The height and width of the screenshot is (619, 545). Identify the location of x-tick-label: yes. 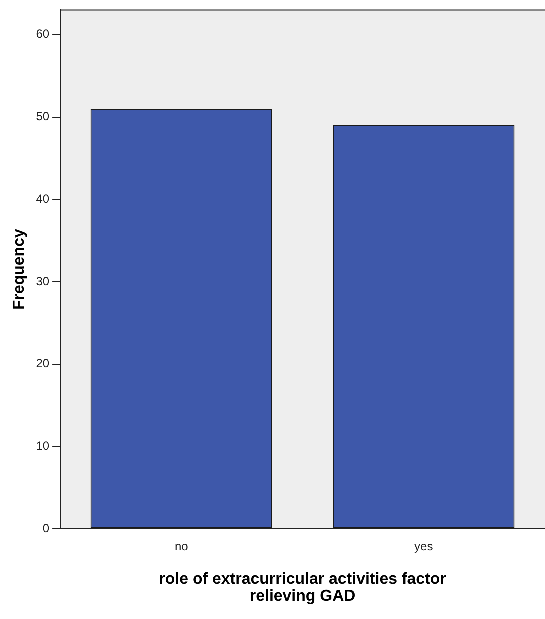
(424, 547).